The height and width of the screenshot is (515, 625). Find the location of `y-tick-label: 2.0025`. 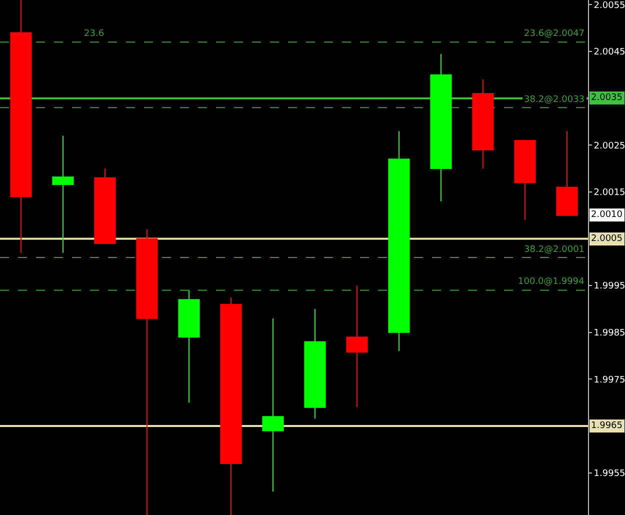

y-tick-label: 2.0025 is located at coordinates (609, 146).